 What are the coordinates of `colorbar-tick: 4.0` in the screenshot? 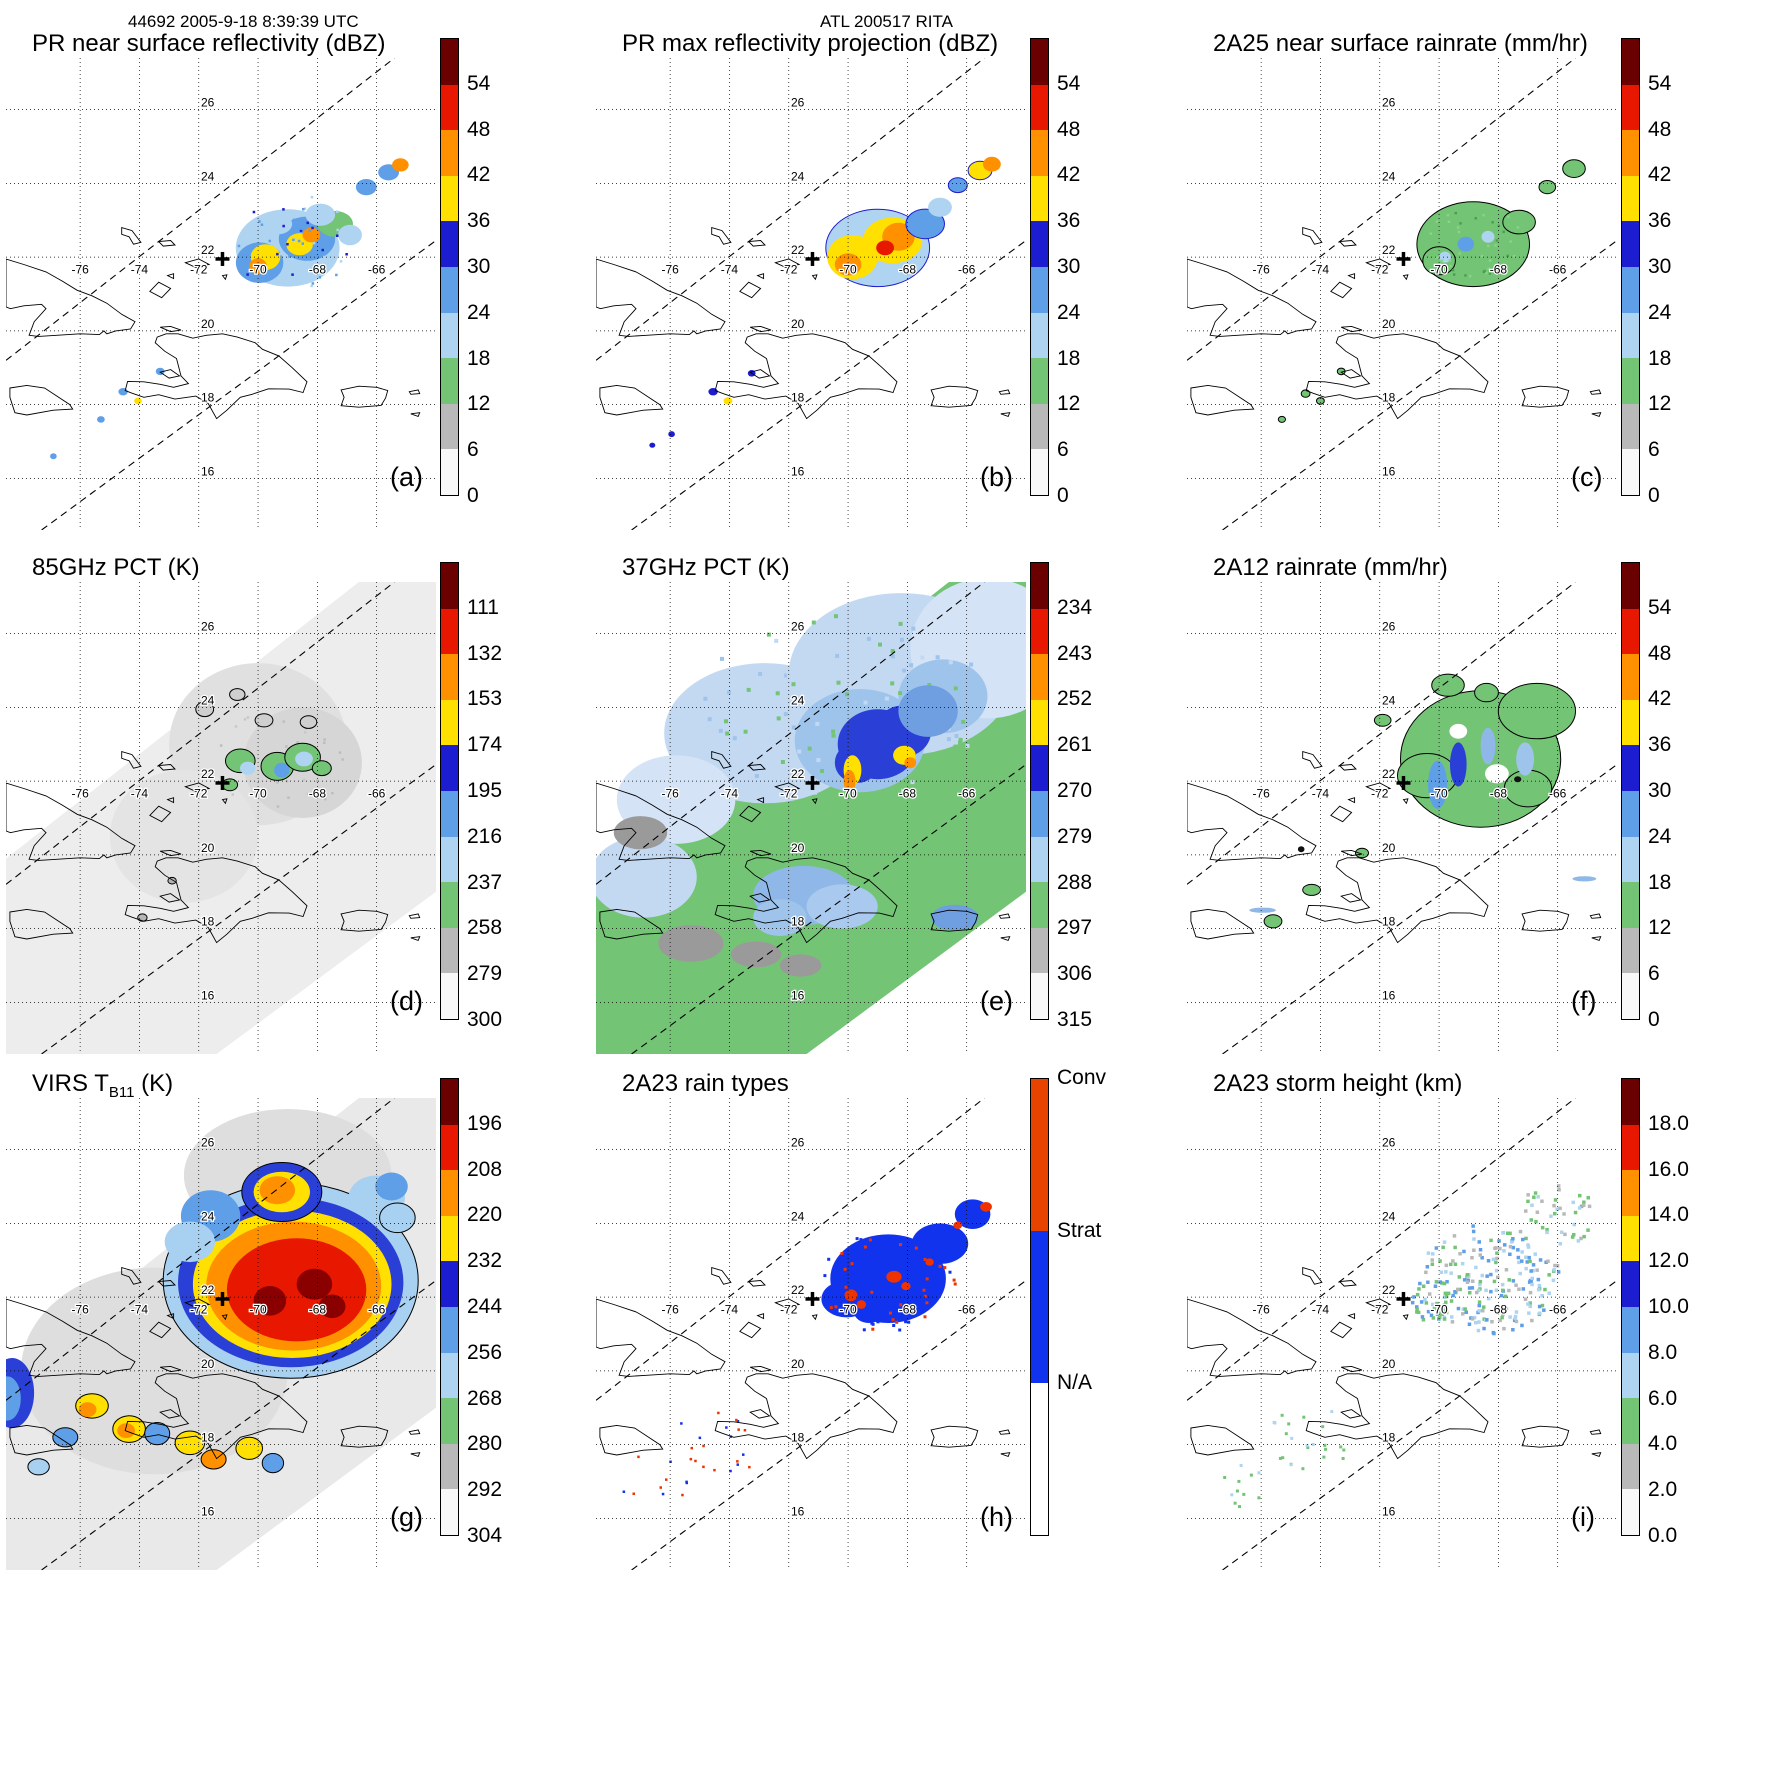 It's located at (1663, 1444).